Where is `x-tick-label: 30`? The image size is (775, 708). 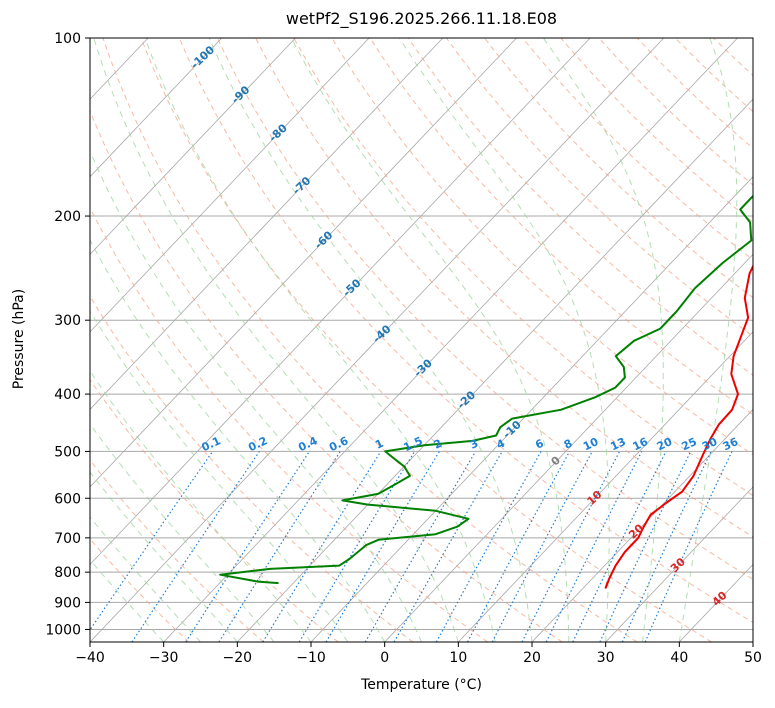 x-tick-label: 30 is located at coordinates (606, 658).